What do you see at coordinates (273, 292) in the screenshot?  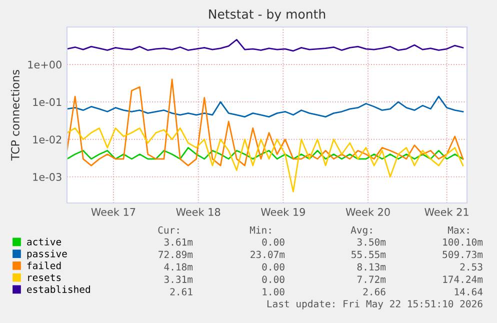 I see `text: 1.00` at bounding box center [273, 292].